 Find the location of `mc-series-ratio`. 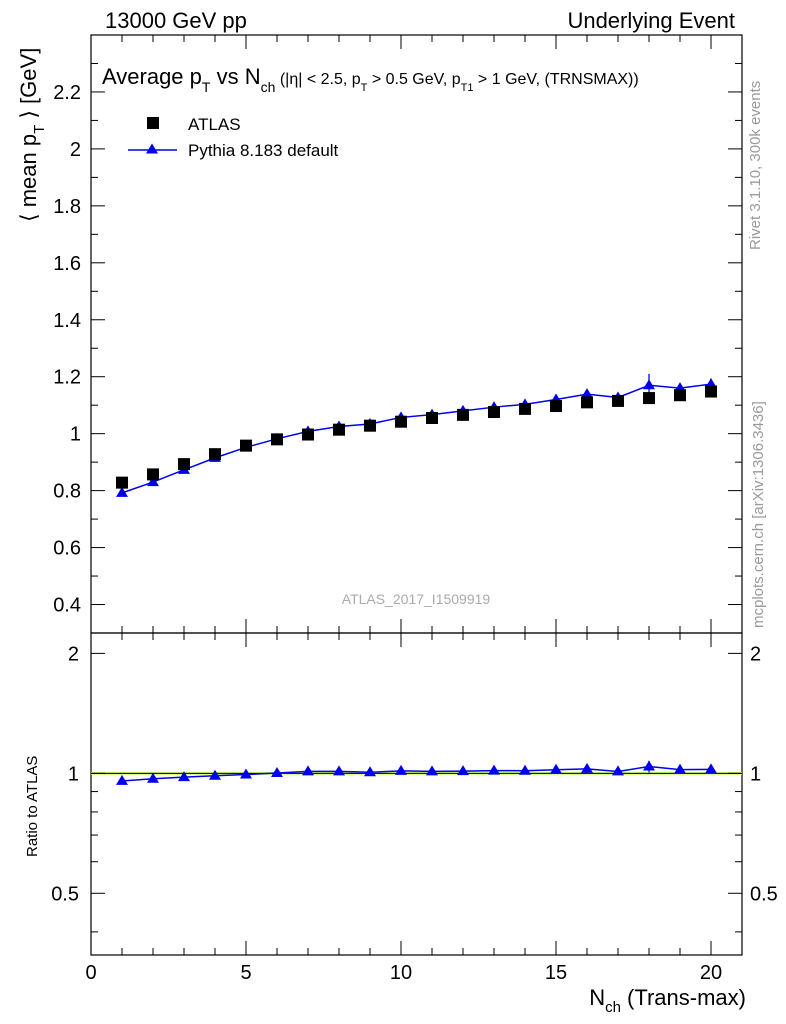

mc-series-ratio is located at coordinates (416, 772).